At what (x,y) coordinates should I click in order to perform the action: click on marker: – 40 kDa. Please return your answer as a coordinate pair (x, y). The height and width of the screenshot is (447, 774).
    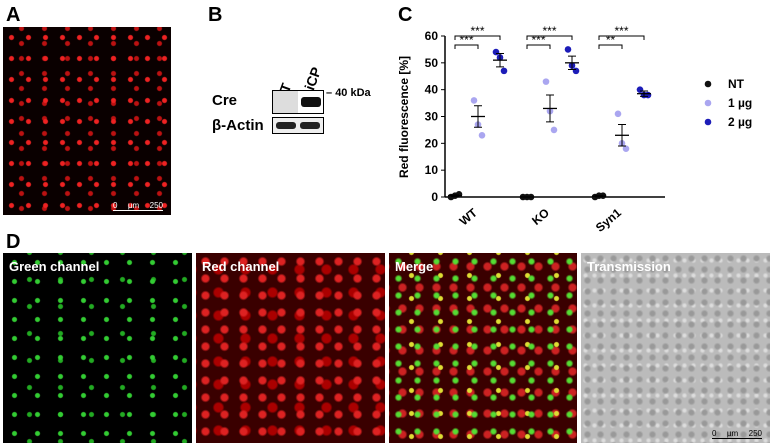
    Looking at the image, I should click on (348, 93).